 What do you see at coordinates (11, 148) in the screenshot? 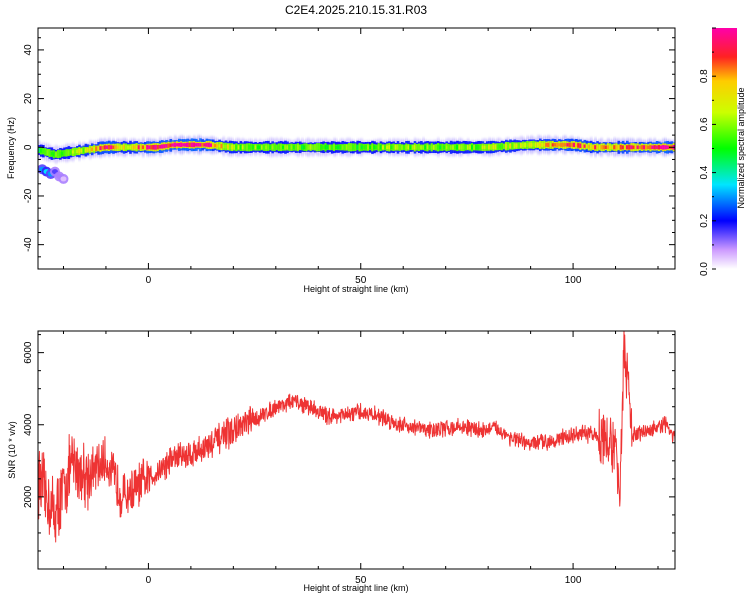
I see `spectrogram-y-label: Frequency (Hz)` at bounding box center [11, 148].